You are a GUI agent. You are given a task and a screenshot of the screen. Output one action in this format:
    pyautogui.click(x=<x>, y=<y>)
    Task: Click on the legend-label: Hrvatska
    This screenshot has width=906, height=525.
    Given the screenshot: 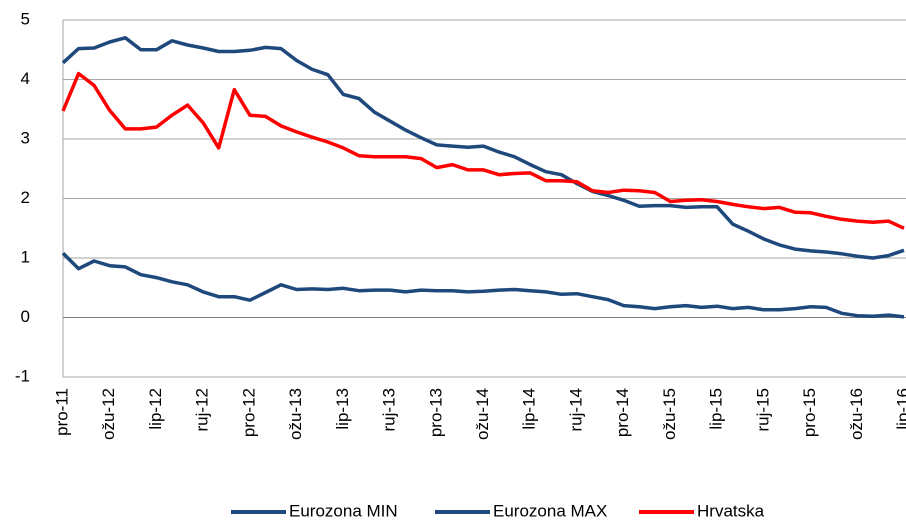 What is the action you would take?
    pyautogui.click(x=731, y=510)
    